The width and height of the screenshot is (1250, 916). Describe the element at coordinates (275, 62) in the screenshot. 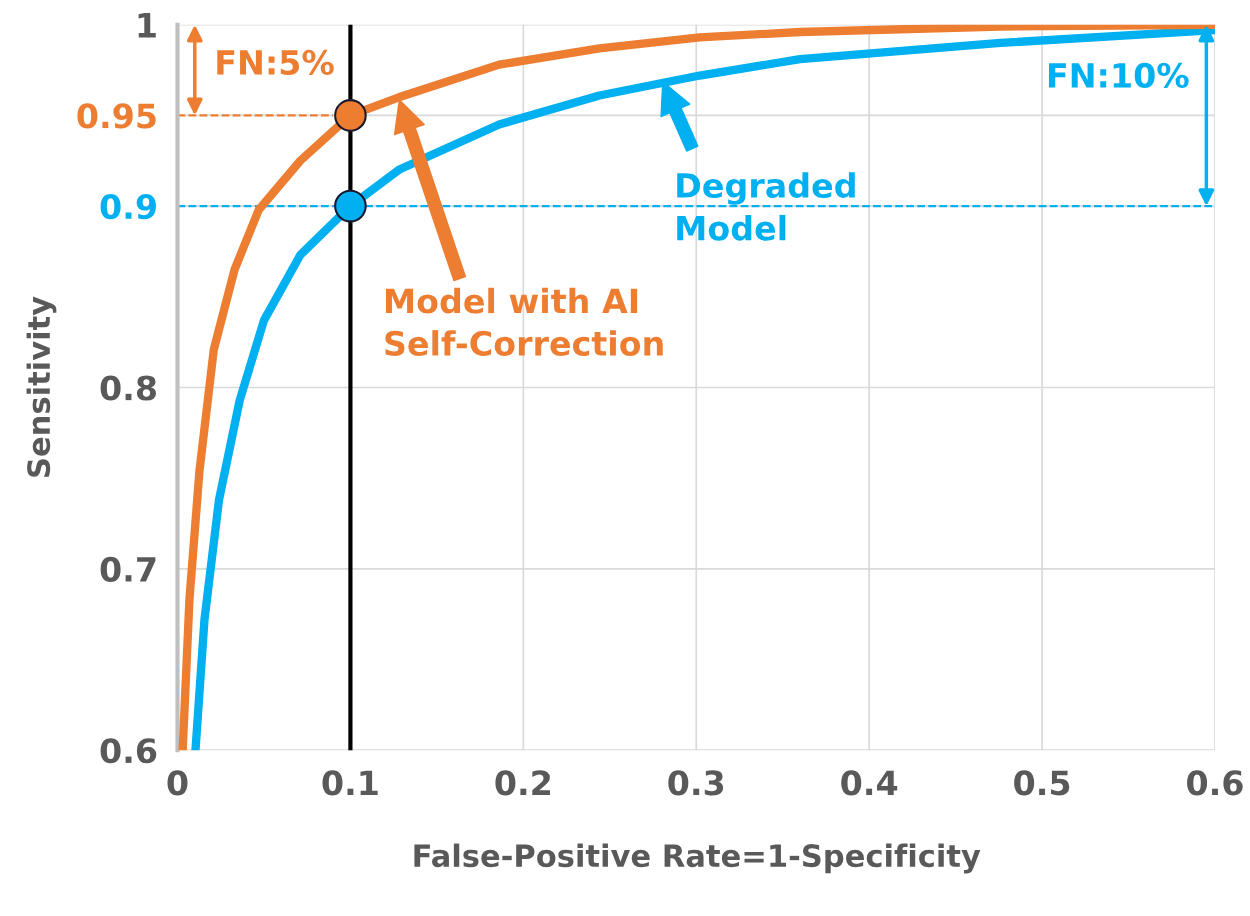

I see `annotation: FN:5%` at that location.